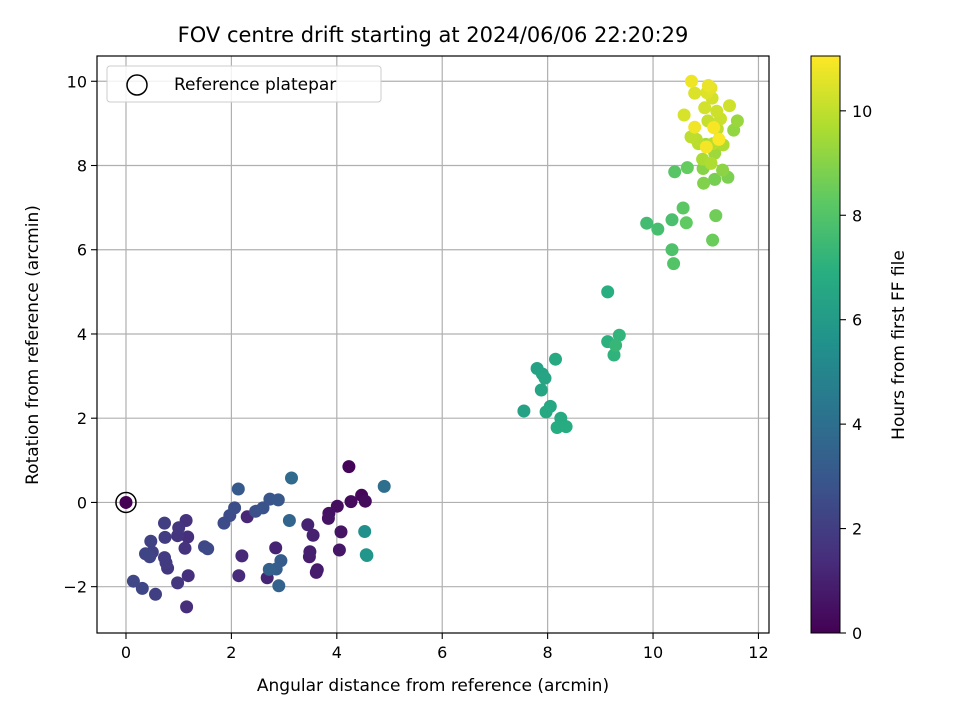 This screenshot has width=960, height=720. Describe the element at coordinates (255, 85) in the screenshot. I see `legend-entry: Reference platepar` at that location.